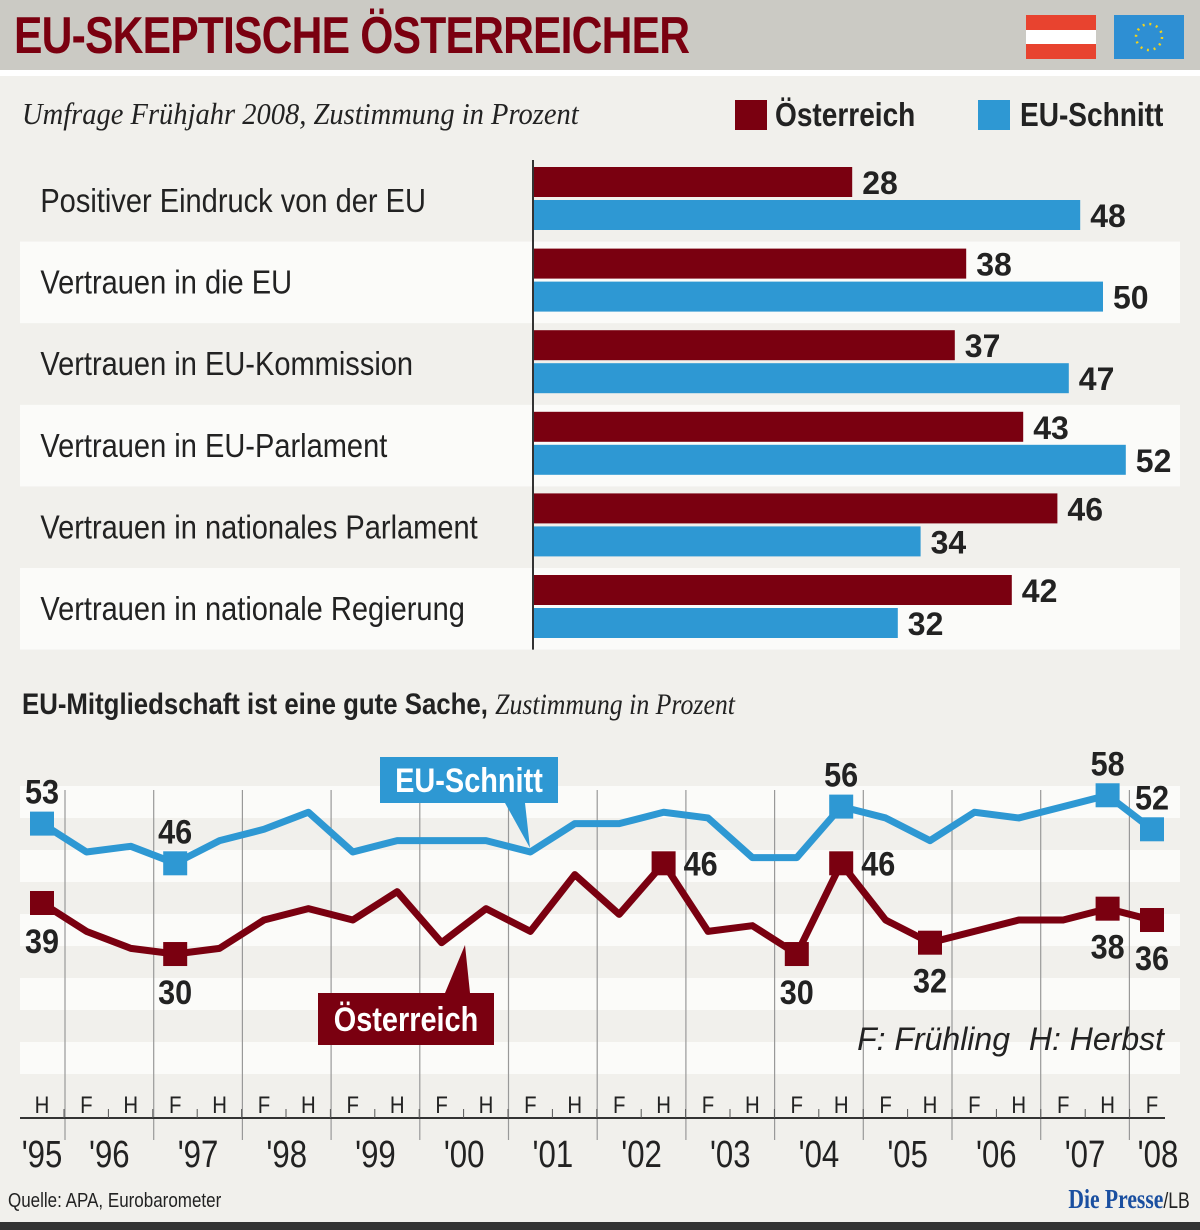  I want to click on year-label: '06, so click(996, 1155).